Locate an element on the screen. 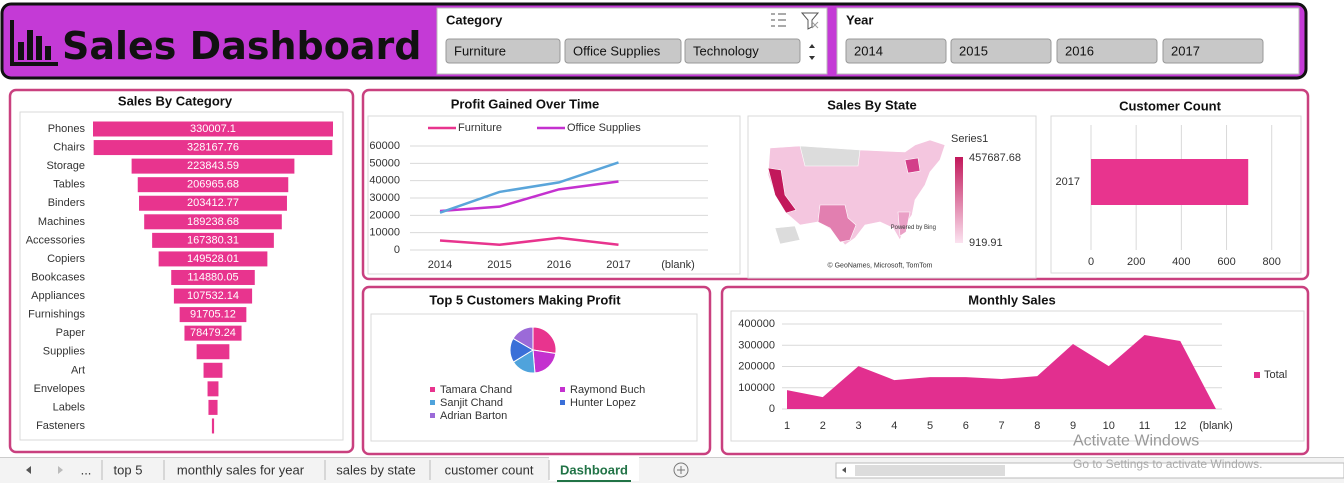 This screenshot has height=483, width=1344. slicer-item: Furniture is located at coordinates (480, 51).